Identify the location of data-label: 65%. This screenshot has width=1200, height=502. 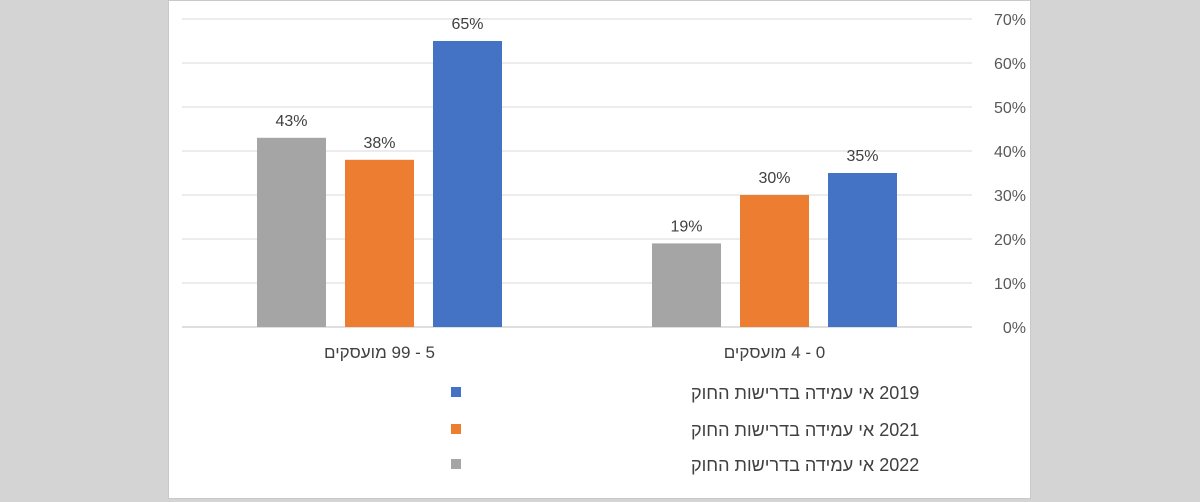
(467, 24).